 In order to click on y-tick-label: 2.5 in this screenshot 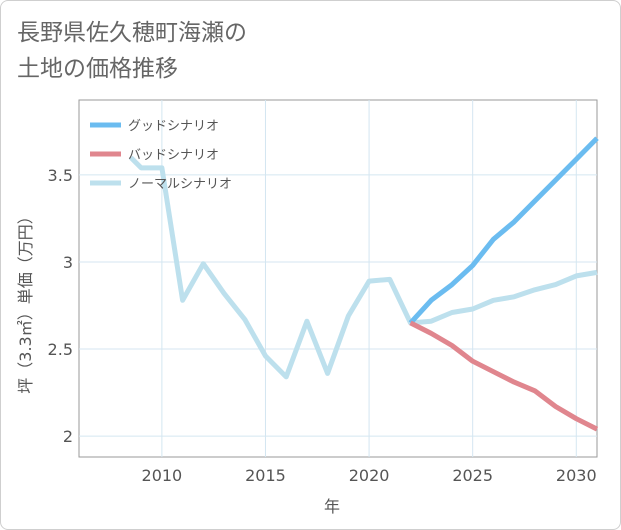, I will do `click(60, 349)`.